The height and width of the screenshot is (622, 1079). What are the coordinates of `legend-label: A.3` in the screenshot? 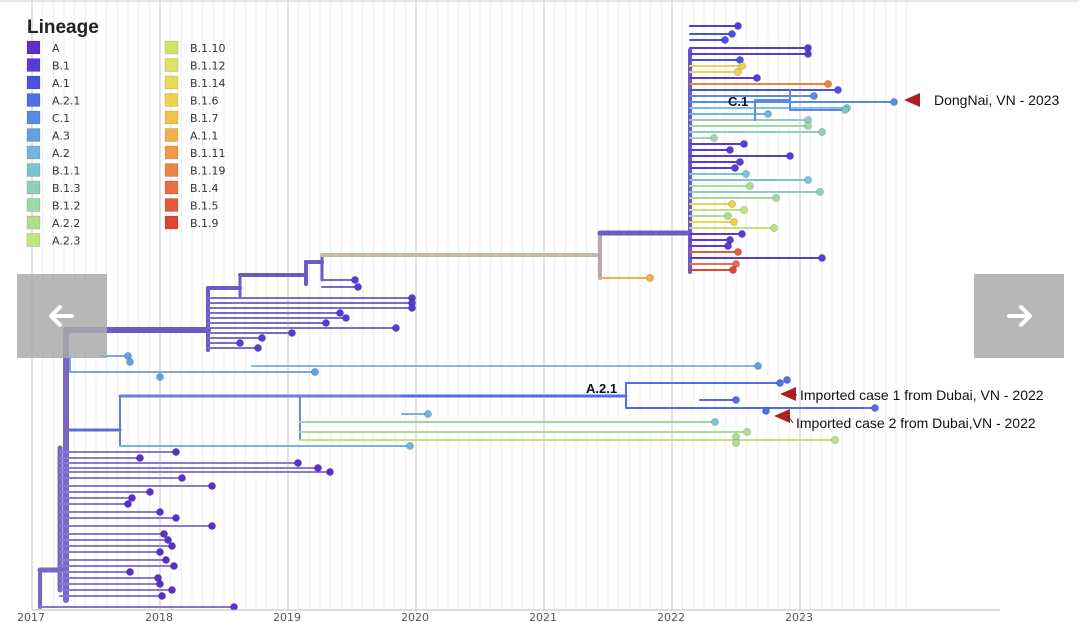 It's located at (61, 136).